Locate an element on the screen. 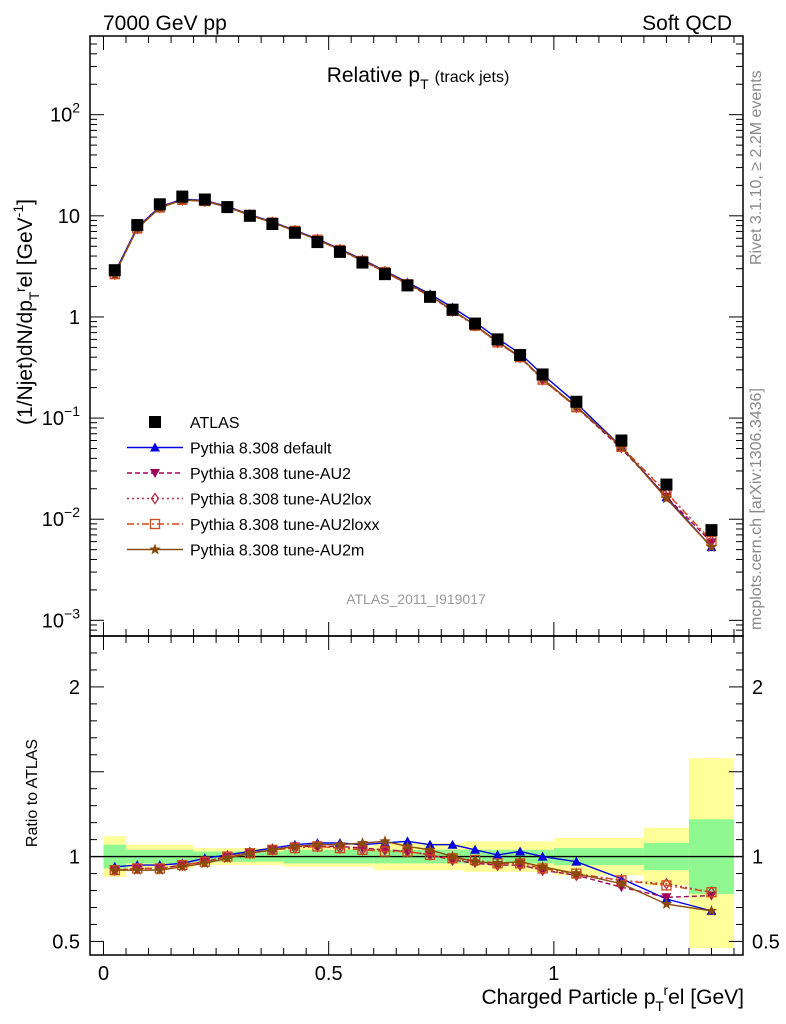  ratio-point-au2 is located at coordinates (666, 898).